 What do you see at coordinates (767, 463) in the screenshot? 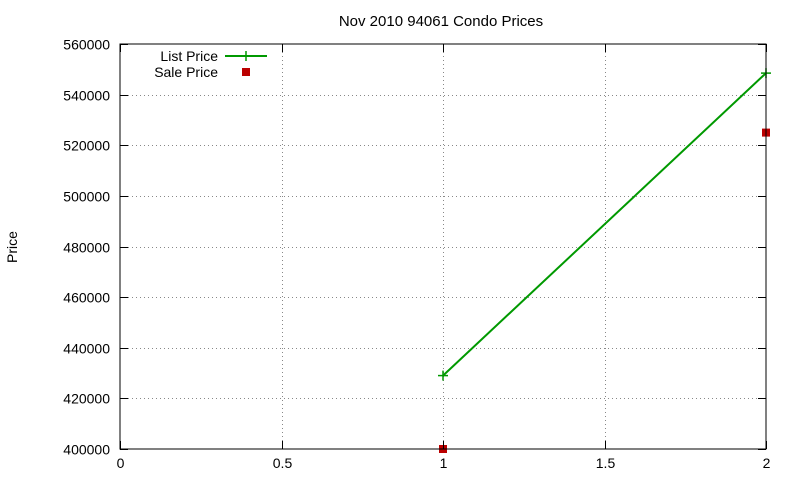
I see `x-tick-label: 2` at bounding box center [767, 463].